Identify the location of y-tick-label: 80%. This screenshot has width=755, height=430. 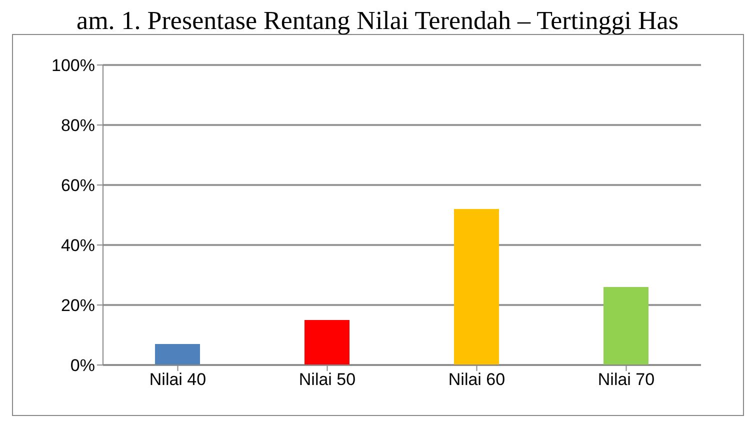
(77, 126).